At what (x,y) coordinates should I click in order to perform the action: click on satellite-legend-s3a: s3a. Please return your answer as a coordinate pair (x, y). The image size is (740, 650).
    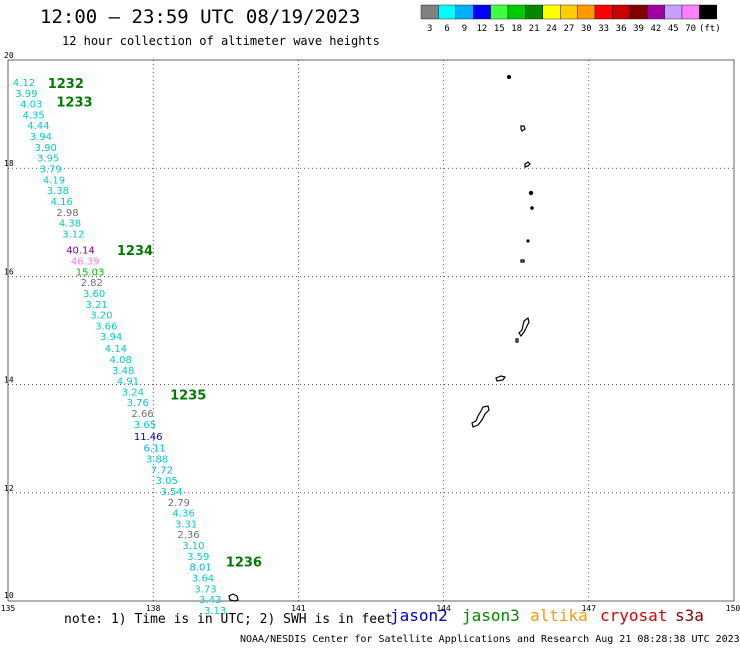
    Looking at the image, I should click on (689, 615).